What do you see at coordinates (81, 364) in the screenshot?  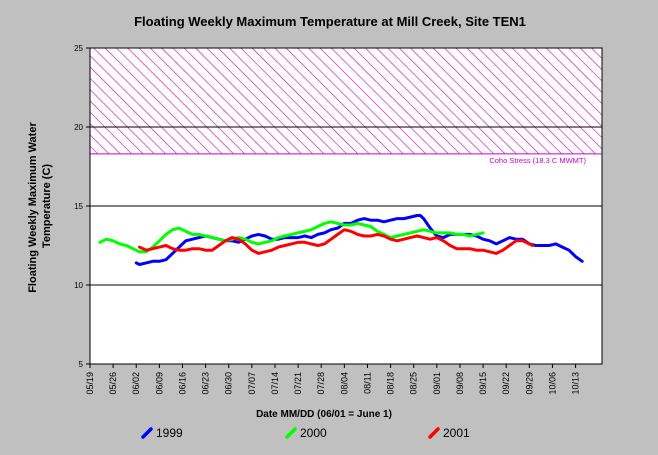 I see `y-tick-label: 5` at bounding box center [81, 364].